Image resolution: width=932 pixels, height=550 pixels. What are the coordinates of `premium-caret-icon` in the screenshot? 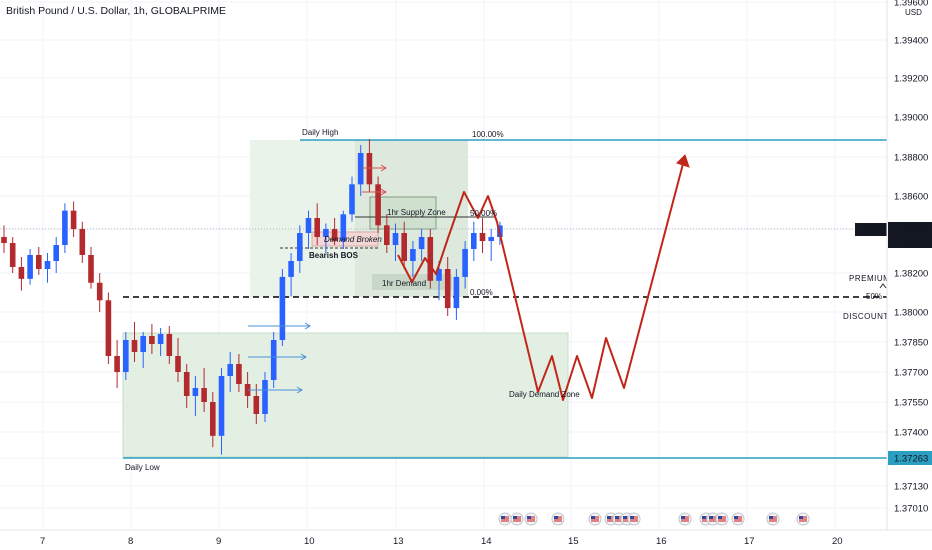 It's located at (883, 286).